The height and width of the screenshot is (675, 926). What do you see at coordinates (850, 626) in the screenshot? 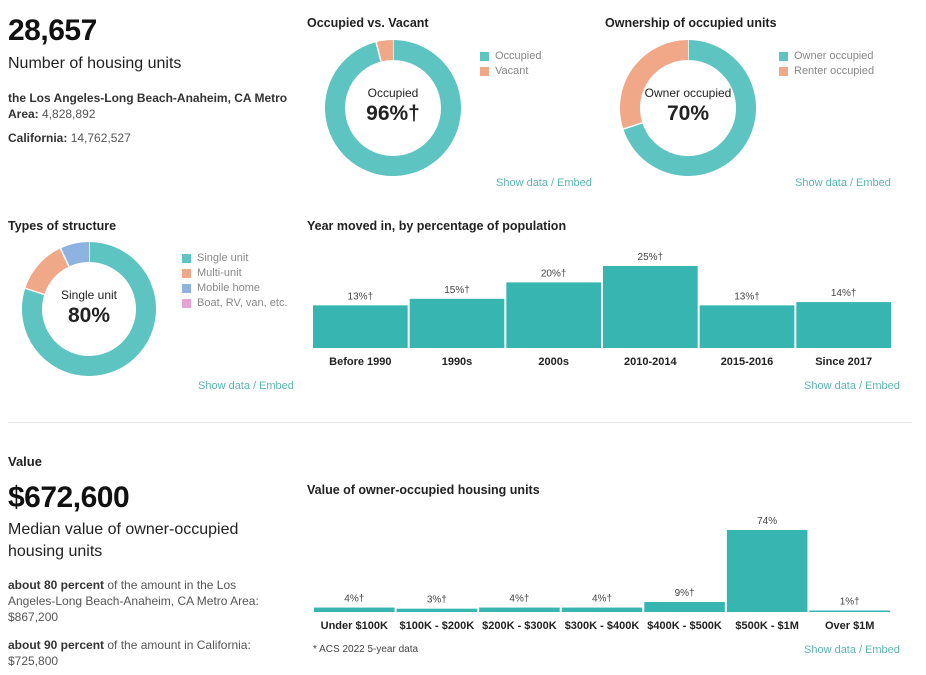
I see `bar-category-label: Over $1M` at bounding box center [850, 626].